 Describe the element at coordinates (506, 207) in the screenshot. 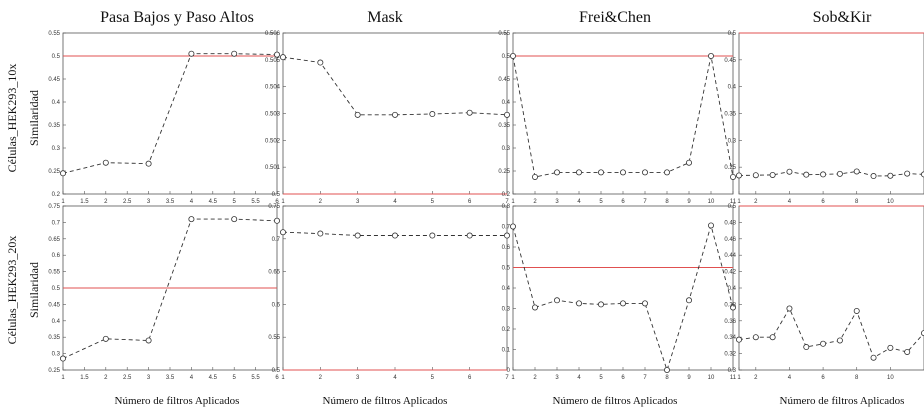

I see `y-tick-label: 0.8` at that location.